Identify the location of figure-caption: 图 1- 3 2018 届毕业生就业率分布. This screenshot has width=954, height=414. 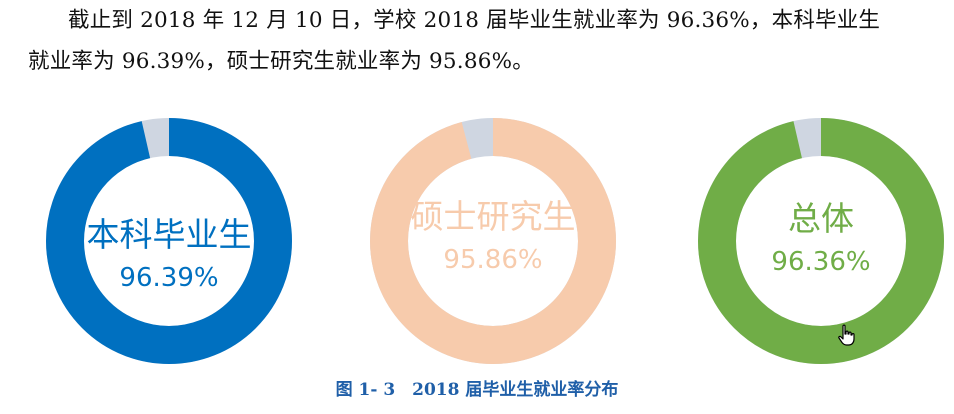
(477, 390).